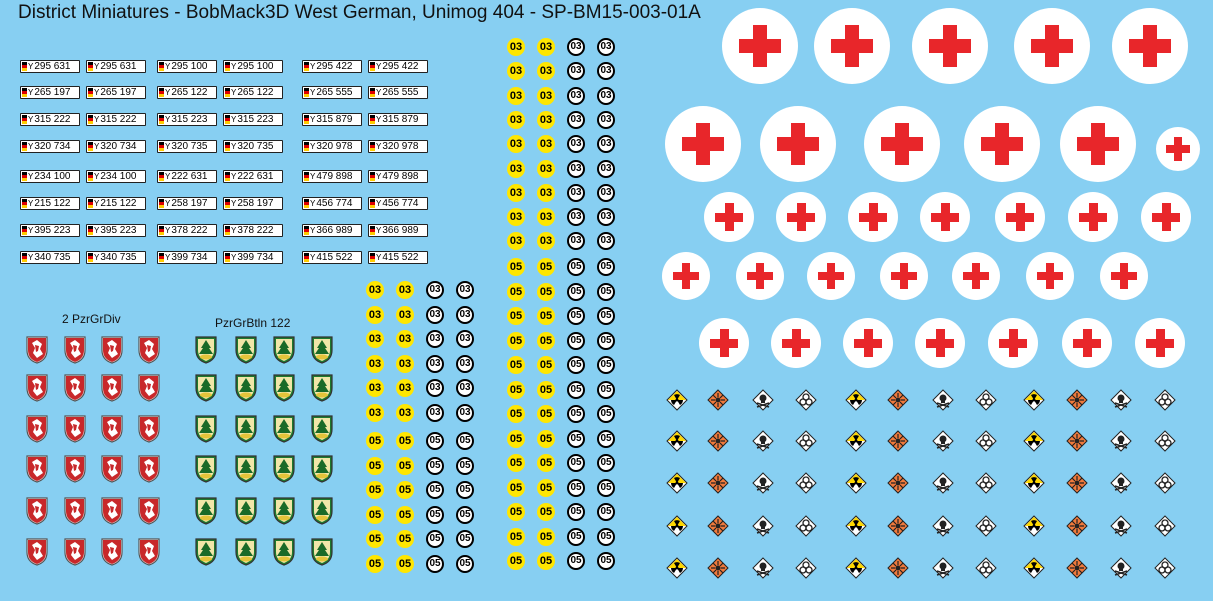  I want to click on plate-number: 234 100, so click(118, 176).